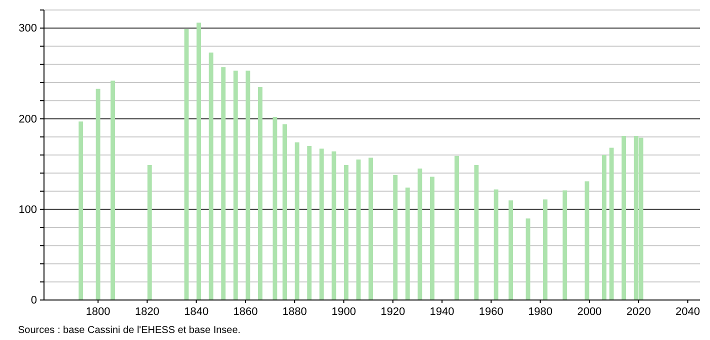  Describe the element at coordinates (294, 312) in the screenshot. I see `x-tick-label: 1880` at that location.